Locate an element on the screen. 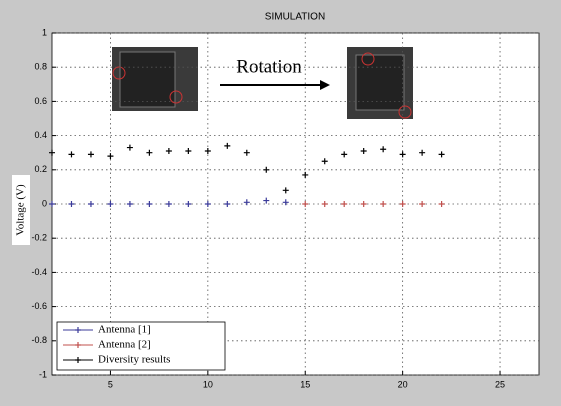  x-tick-label: 25 is located at coordinates (500, 384).